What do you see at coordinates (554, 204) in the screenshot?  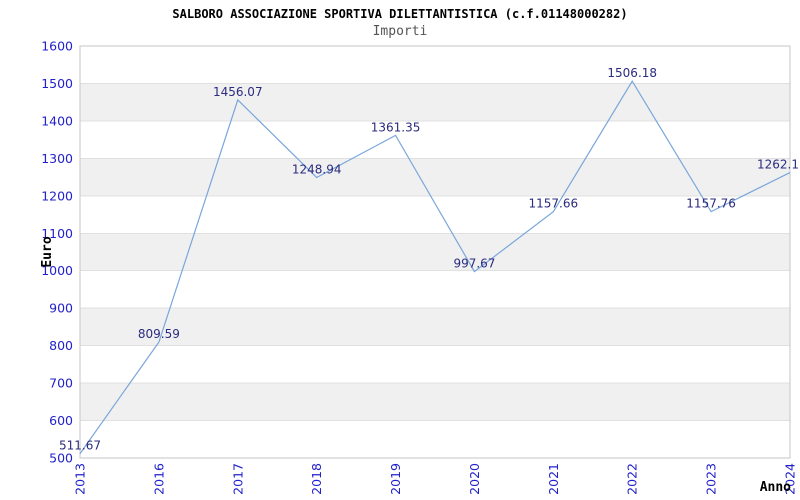 I see `point-label: 1157.66` at bounding box center [554, 204].